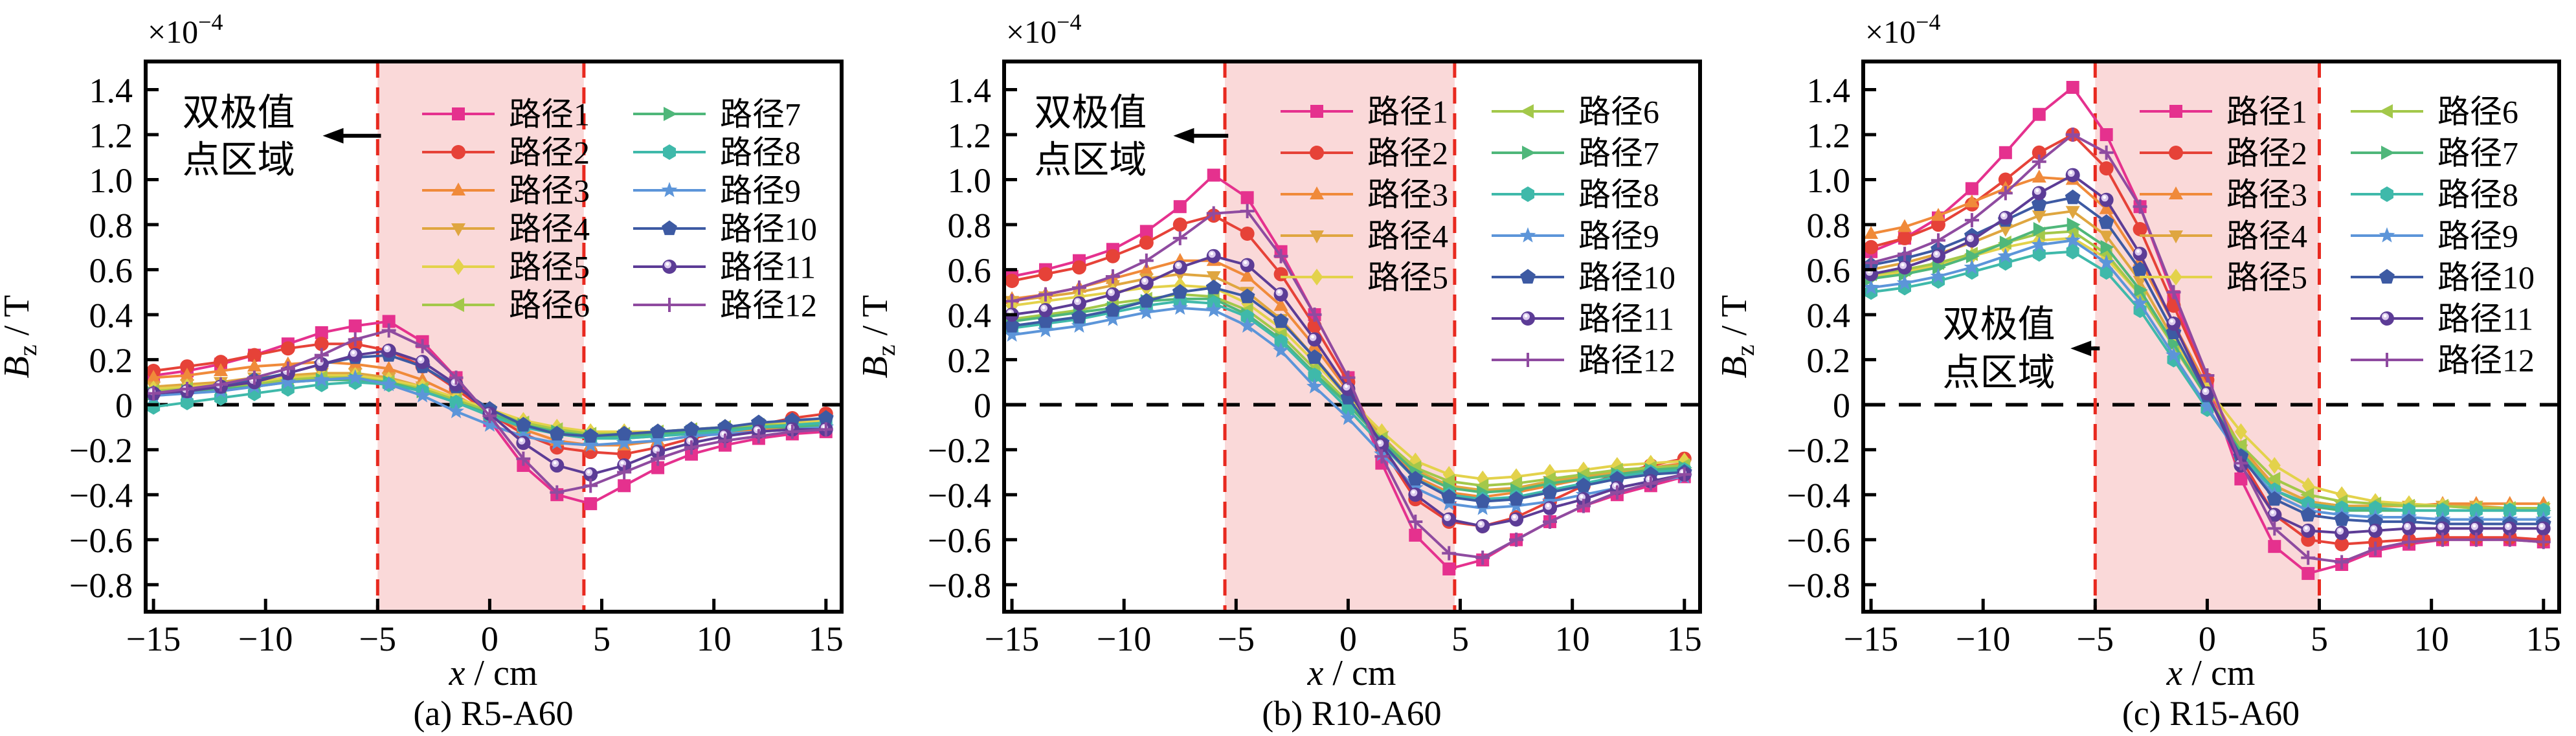 This screenshot has height=736, width=2576. What do you see at coordinates (111, 270) in the screenshot?
I see `y-tick-label: 0.6` at bounding box center [111, 270].